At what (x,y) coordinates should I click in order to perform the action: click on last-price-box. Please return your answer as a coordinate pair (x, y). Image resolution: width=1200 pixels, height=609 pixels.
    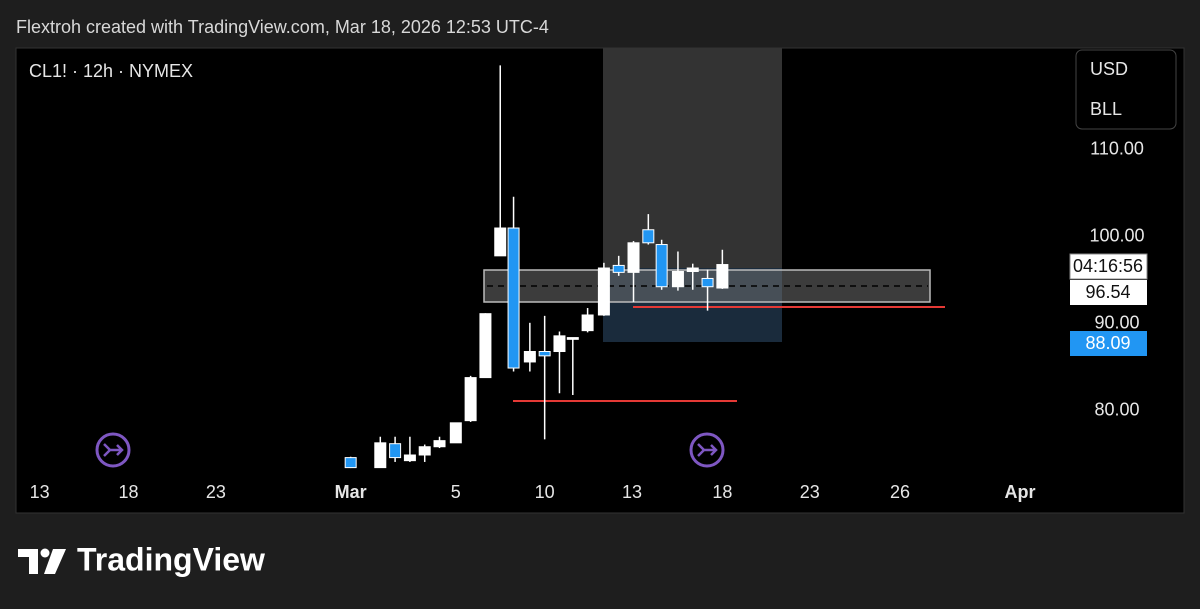
    Looking at the image, I should click on (1108, 292).